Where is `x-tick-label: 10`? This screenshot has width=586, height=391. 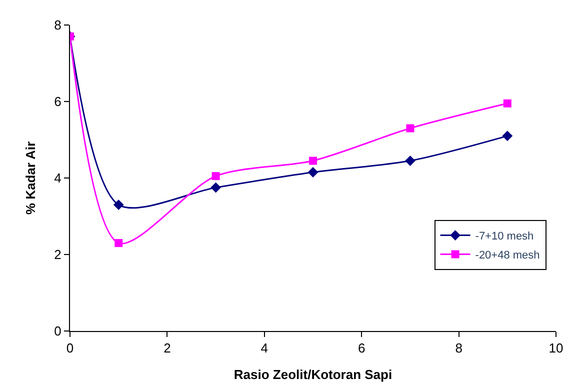 x-tick-label: 10 is located at coordinates (556, 348).